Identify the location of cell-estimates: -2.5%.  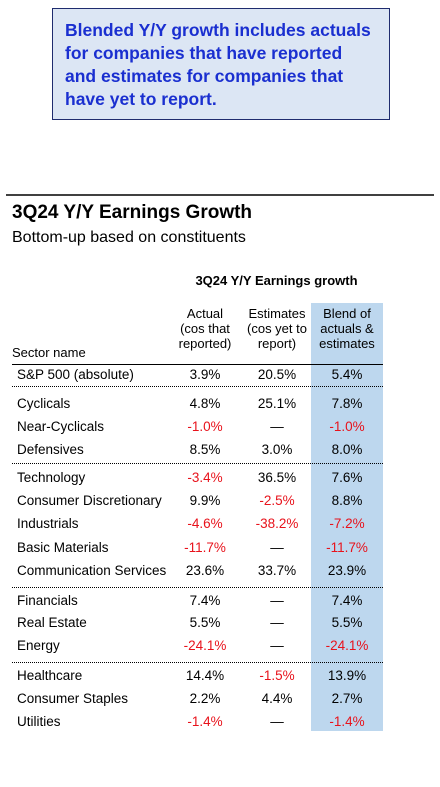
(277, 500).